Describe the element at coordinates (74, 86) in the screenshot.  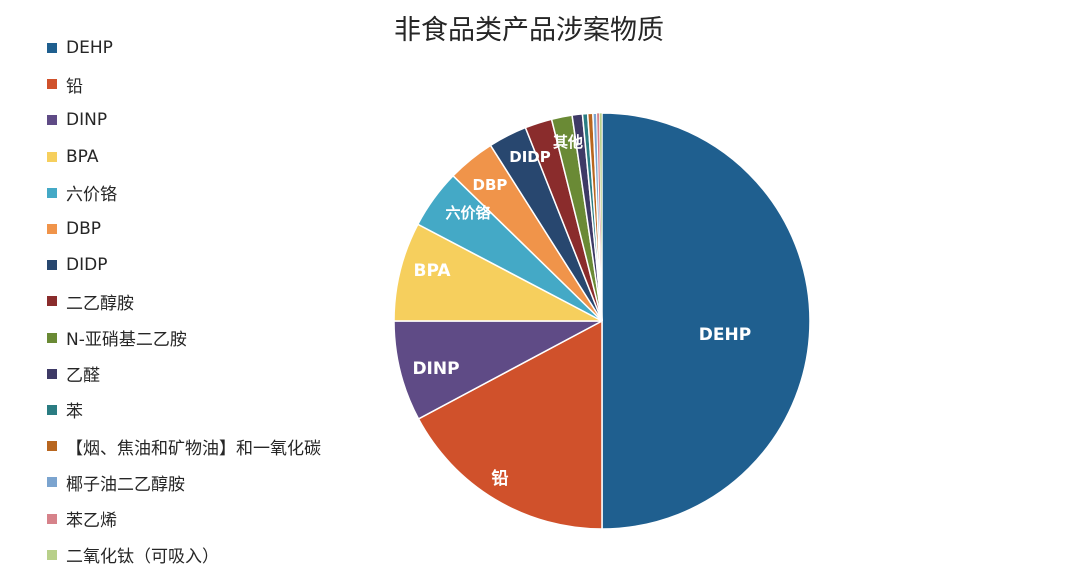
I see `legend-label: 铅` at that location.